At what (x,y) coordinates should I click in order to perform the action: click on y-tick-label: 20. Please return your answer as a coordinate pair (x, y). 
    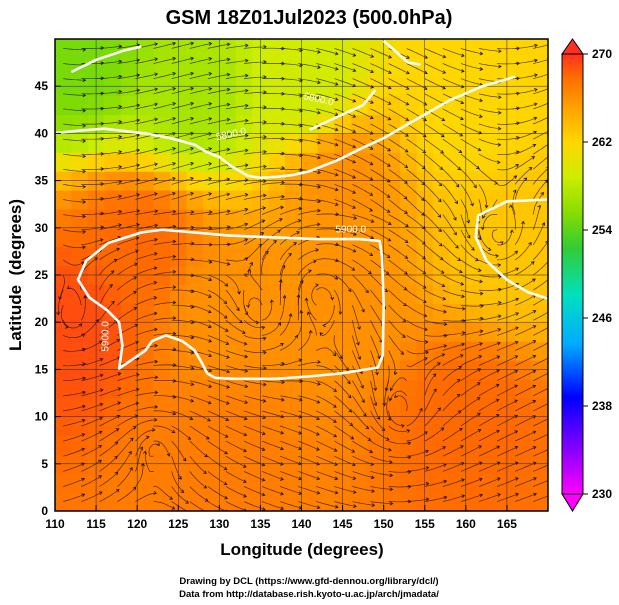
    Looking at the image, I should click on (42, 322).